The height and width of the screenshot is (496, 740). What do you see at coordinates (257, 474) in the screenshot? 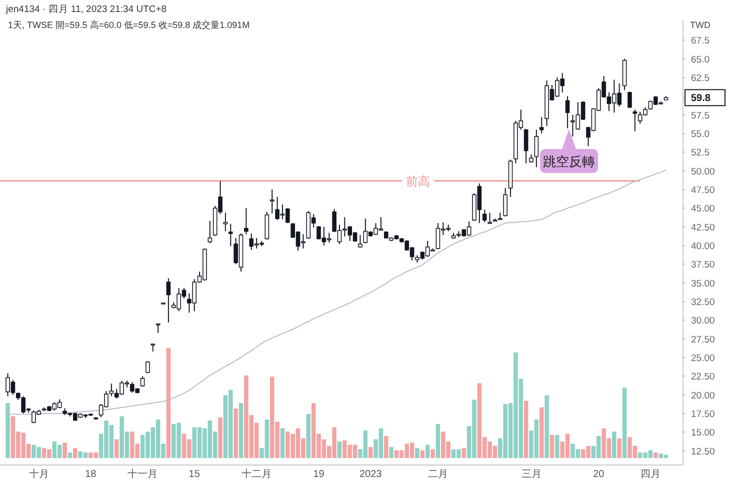
I see `x-tick-label: 十二月` at bounding box center [257, 474].